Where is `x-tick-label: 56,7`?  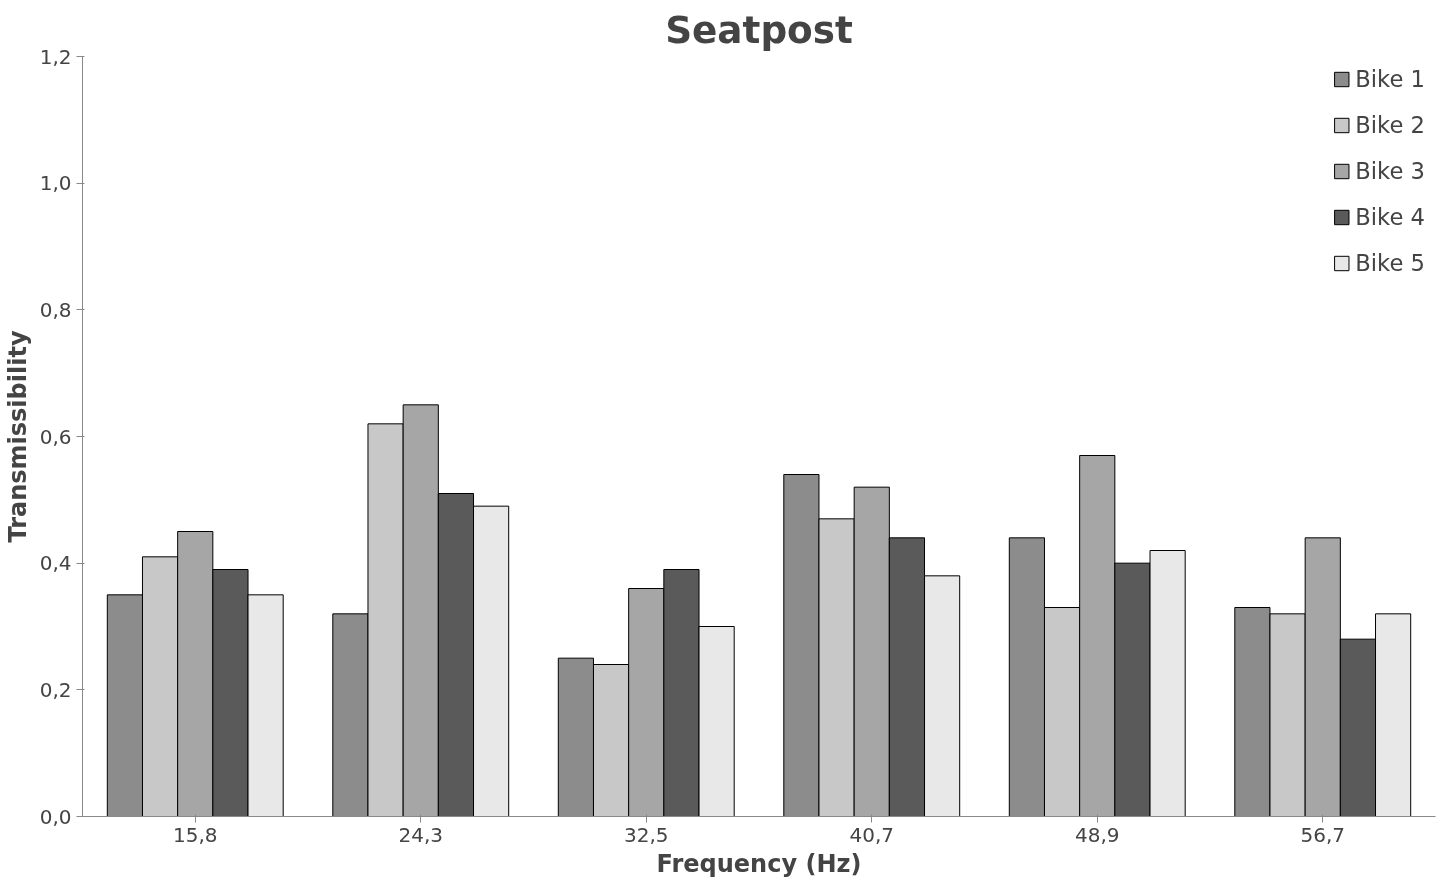 x-tick-label: 56,7 is located at coordinates (1323, 834).